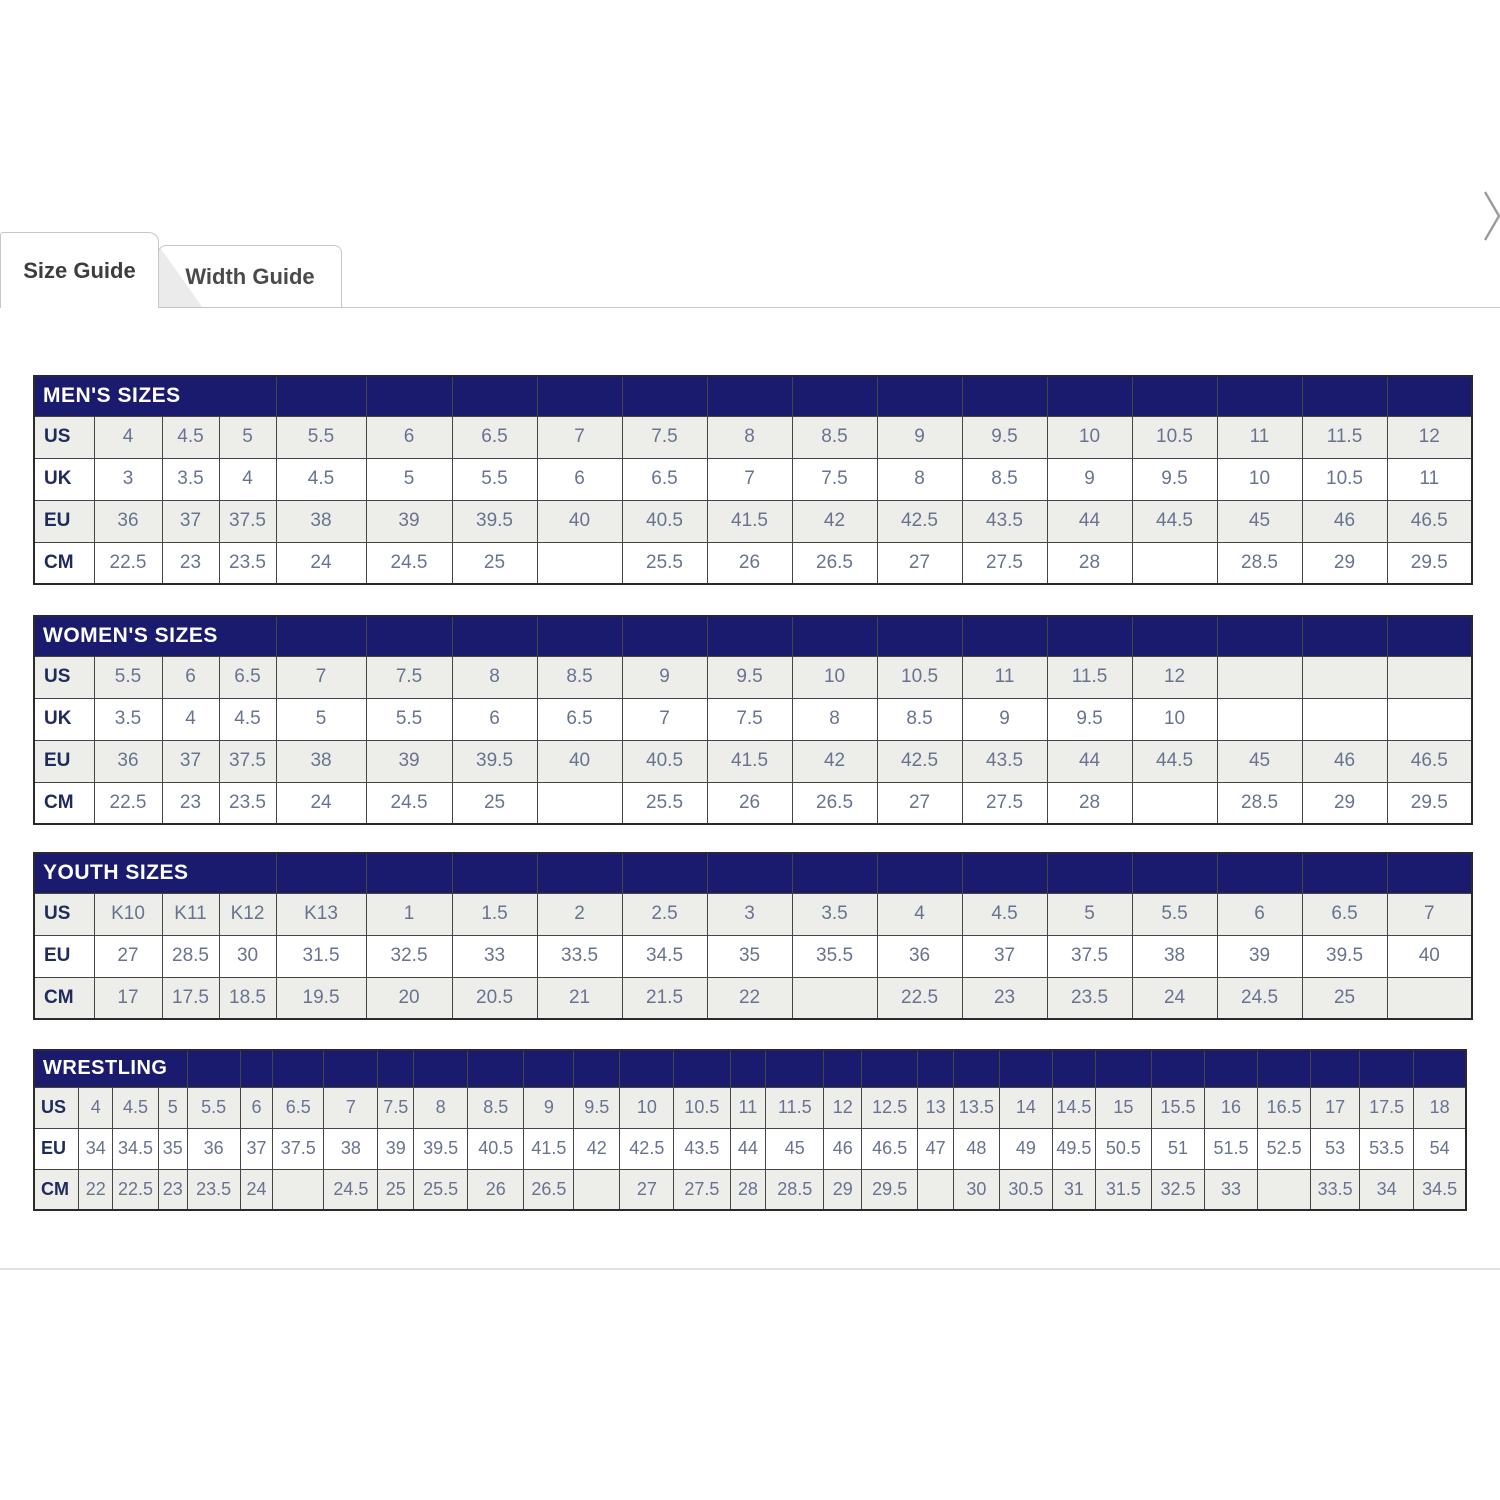 The width and height of the screenshot is (1500, 1500). What do you see at coordinates (496, 1148) in the screenshot?
I see `size-cell: 40.5` at bounding box center [496, 1148].